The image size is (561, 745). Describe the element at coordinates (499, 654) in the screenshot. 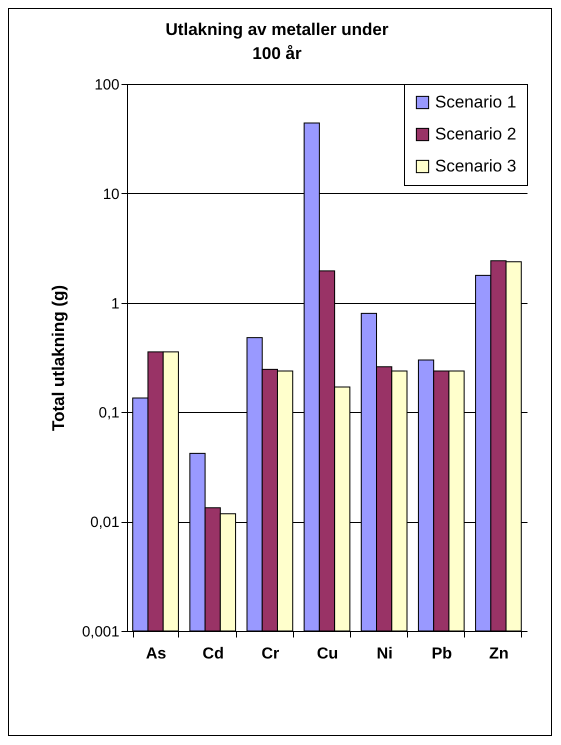

I see `x-tick-label: Zn` at that location.